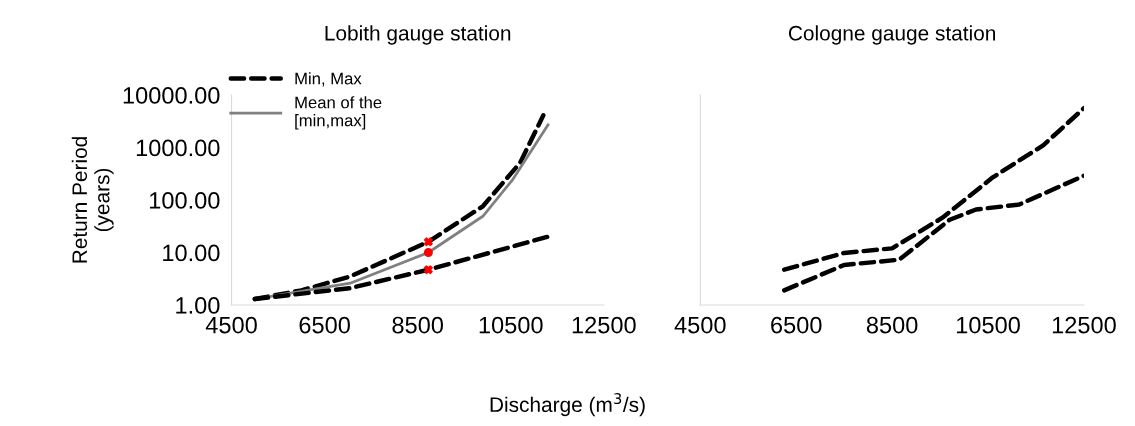 This screenshot has height=426, width=1135. Describe the element at coordinates (178, 148) in the screenshot. I see `y-tick-label: 1000.00` at that location.